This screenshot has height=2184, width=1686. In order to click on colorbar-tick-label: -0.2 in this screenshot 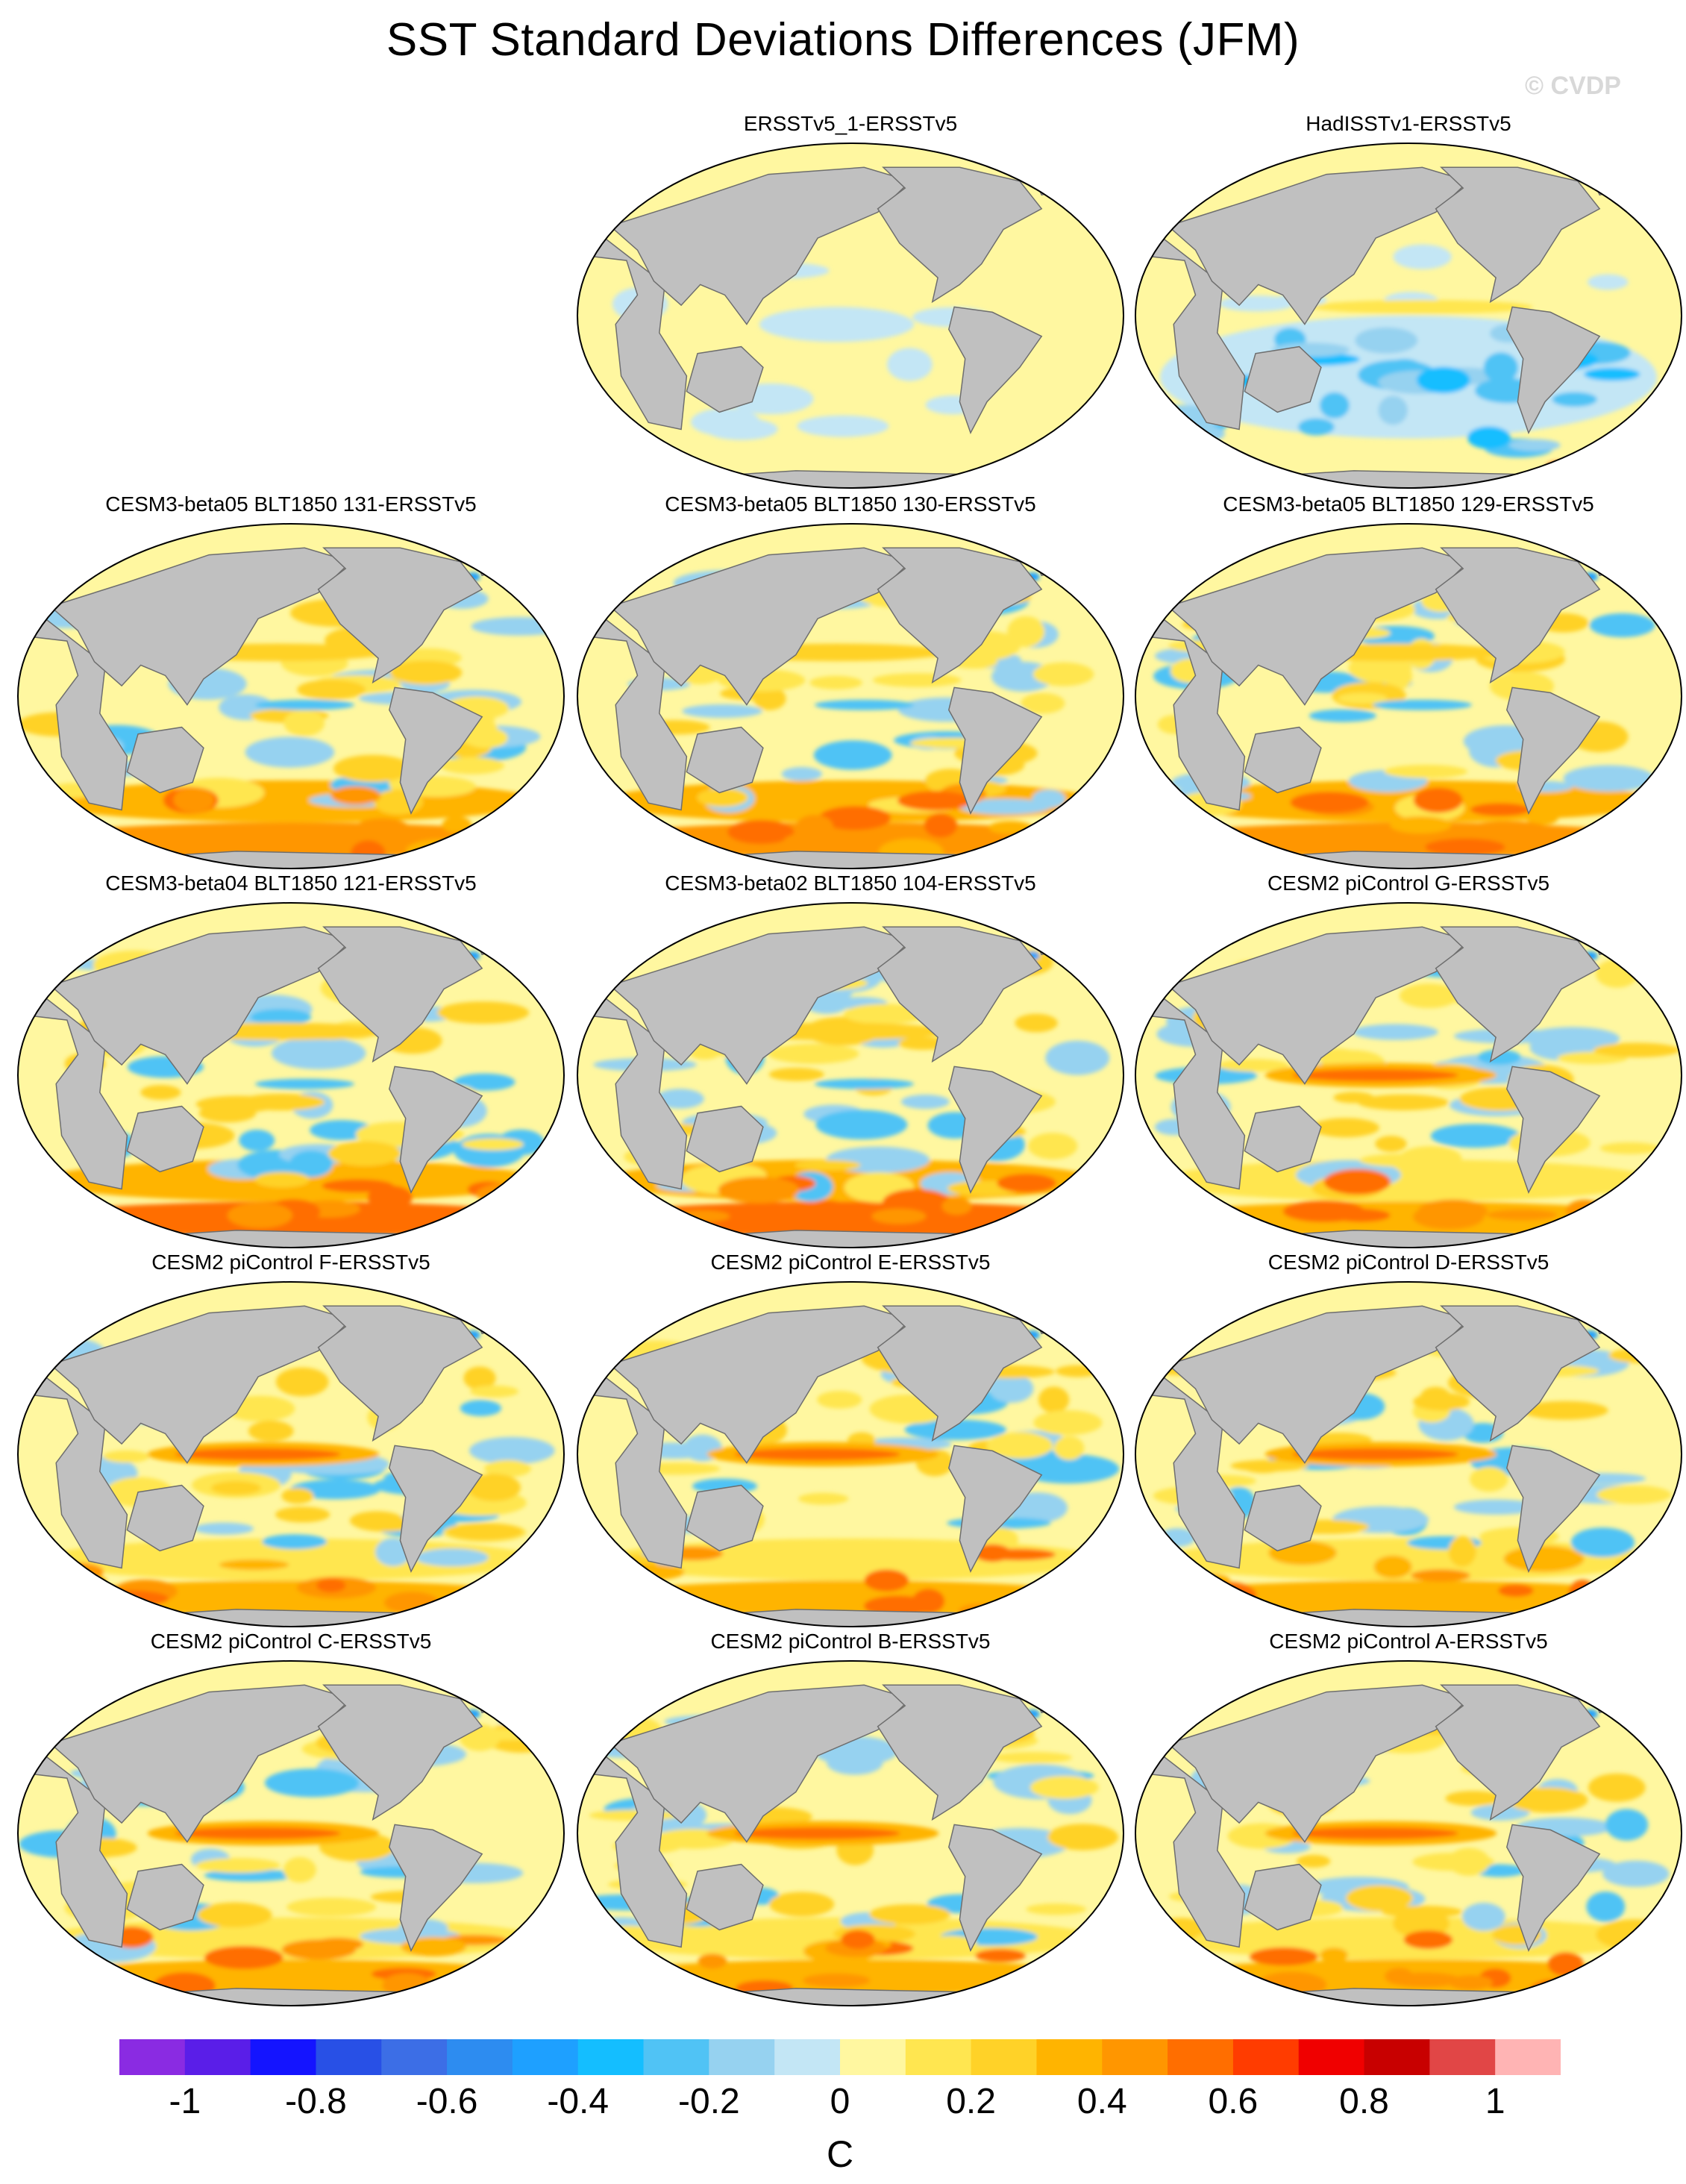, I will do `click(709, 2101)`.